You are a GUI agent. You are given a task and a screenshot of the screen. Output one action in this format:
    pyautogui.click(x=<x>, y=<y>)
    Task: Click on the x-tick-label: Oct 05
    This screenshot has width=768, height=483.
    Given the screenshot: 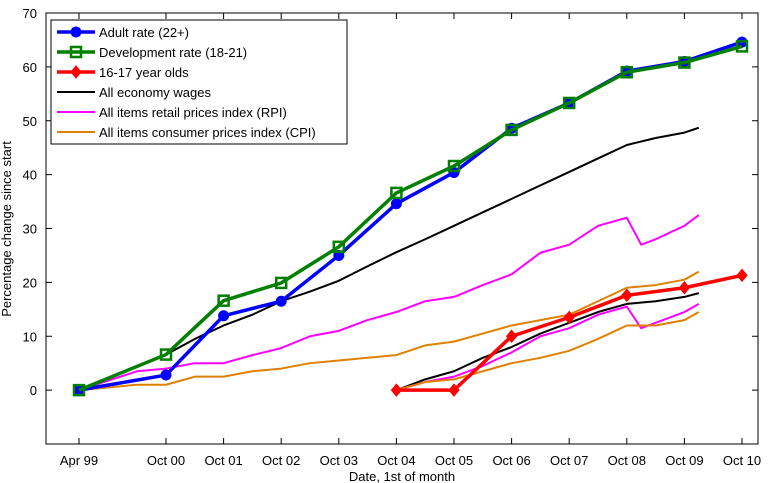 What is the action you would take?
    pyautogui.click(x=454, y=460)
    